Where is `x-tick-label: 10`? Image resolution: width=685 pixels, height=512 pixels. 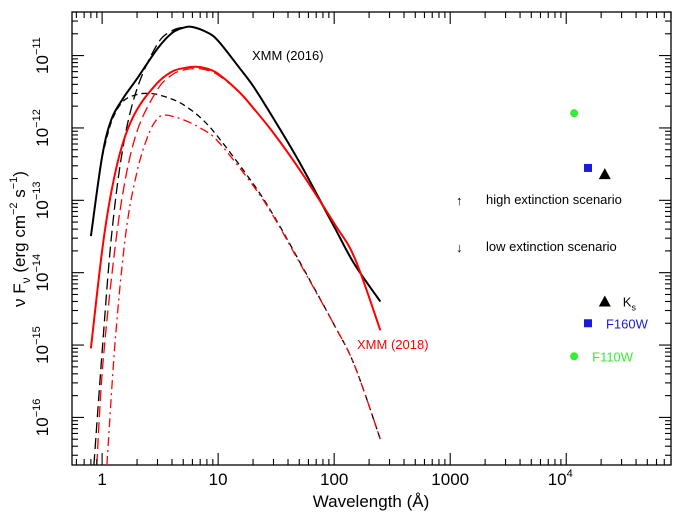 x-tick-label: 10 is located at coordinates (218, 479).